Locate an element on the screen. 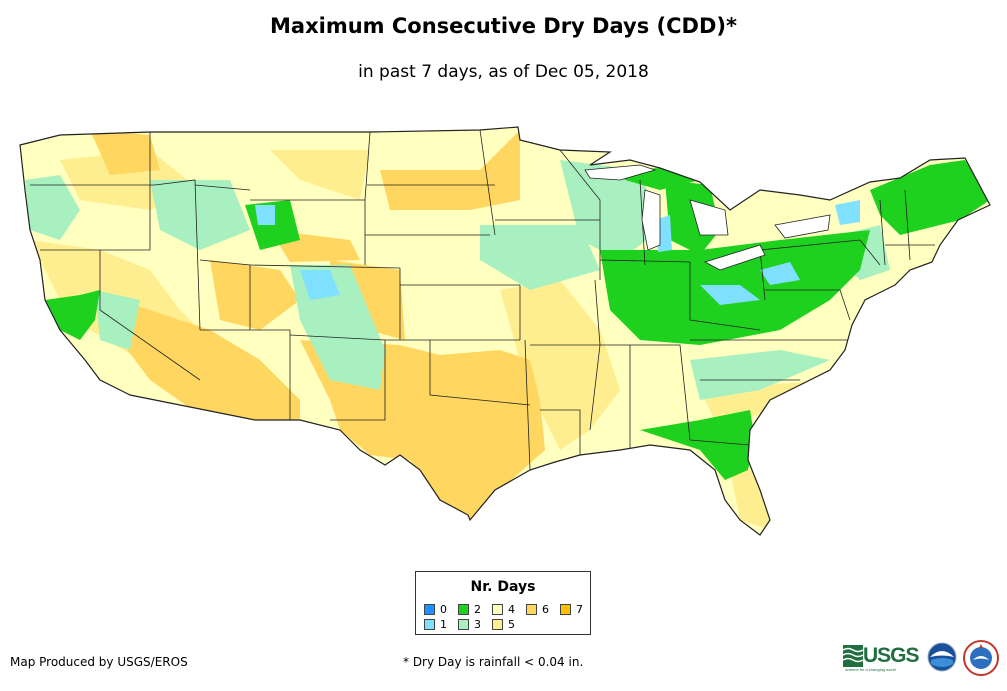  legend-label-0: 0 is located at coordinates (443, 609).